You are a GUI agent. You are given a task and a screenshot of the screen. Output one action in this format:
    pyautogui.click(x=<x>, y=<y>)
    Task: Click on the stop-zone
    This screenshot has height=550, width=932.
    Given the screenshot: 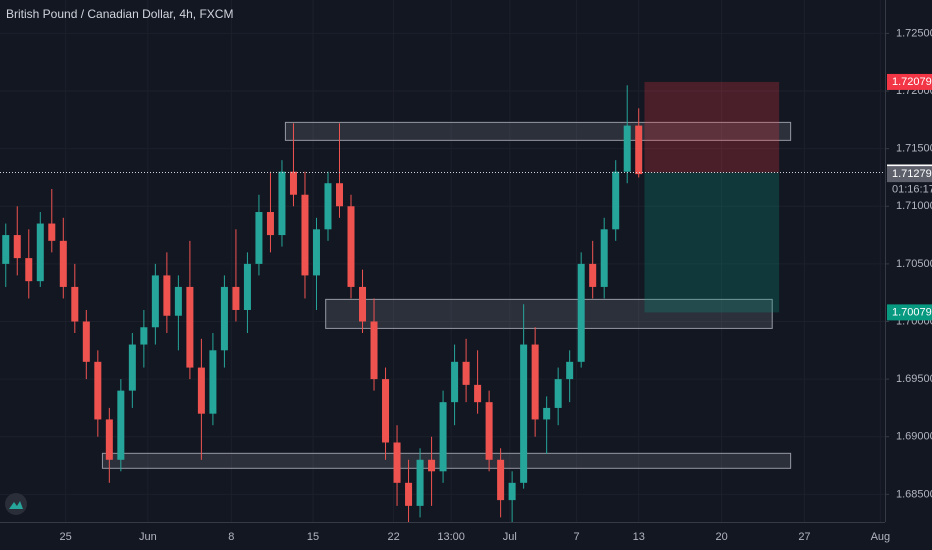 What is the action you would take?
    pyautogui.click(x=712, y=127)
    